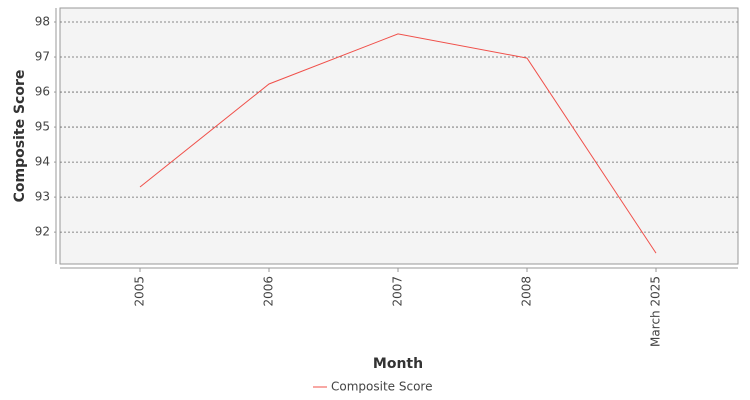 This screenshot has height=400, width=750. I want to click on y-tick-label: 96, so click(42, 92).